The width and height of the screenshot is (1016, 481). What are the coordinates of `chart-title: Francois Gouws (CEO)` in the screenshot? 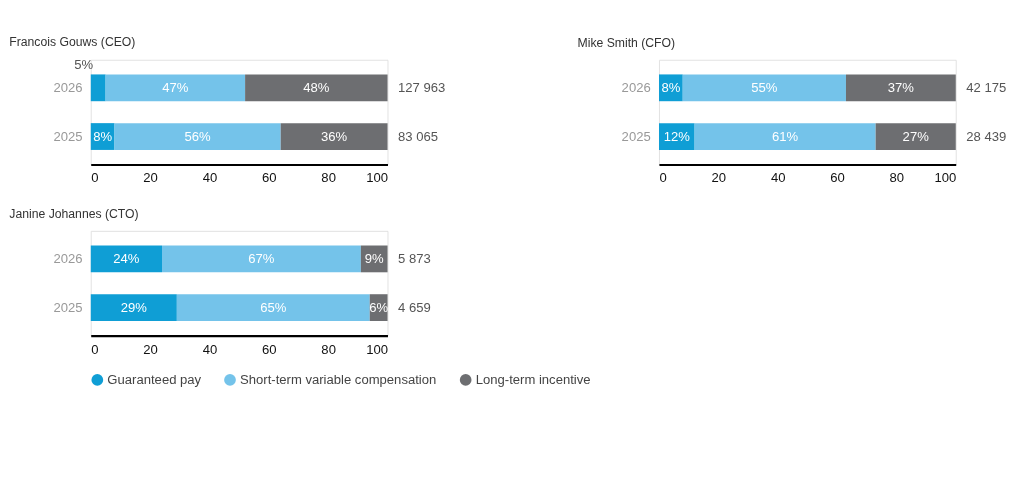 It's located at (72, 41).